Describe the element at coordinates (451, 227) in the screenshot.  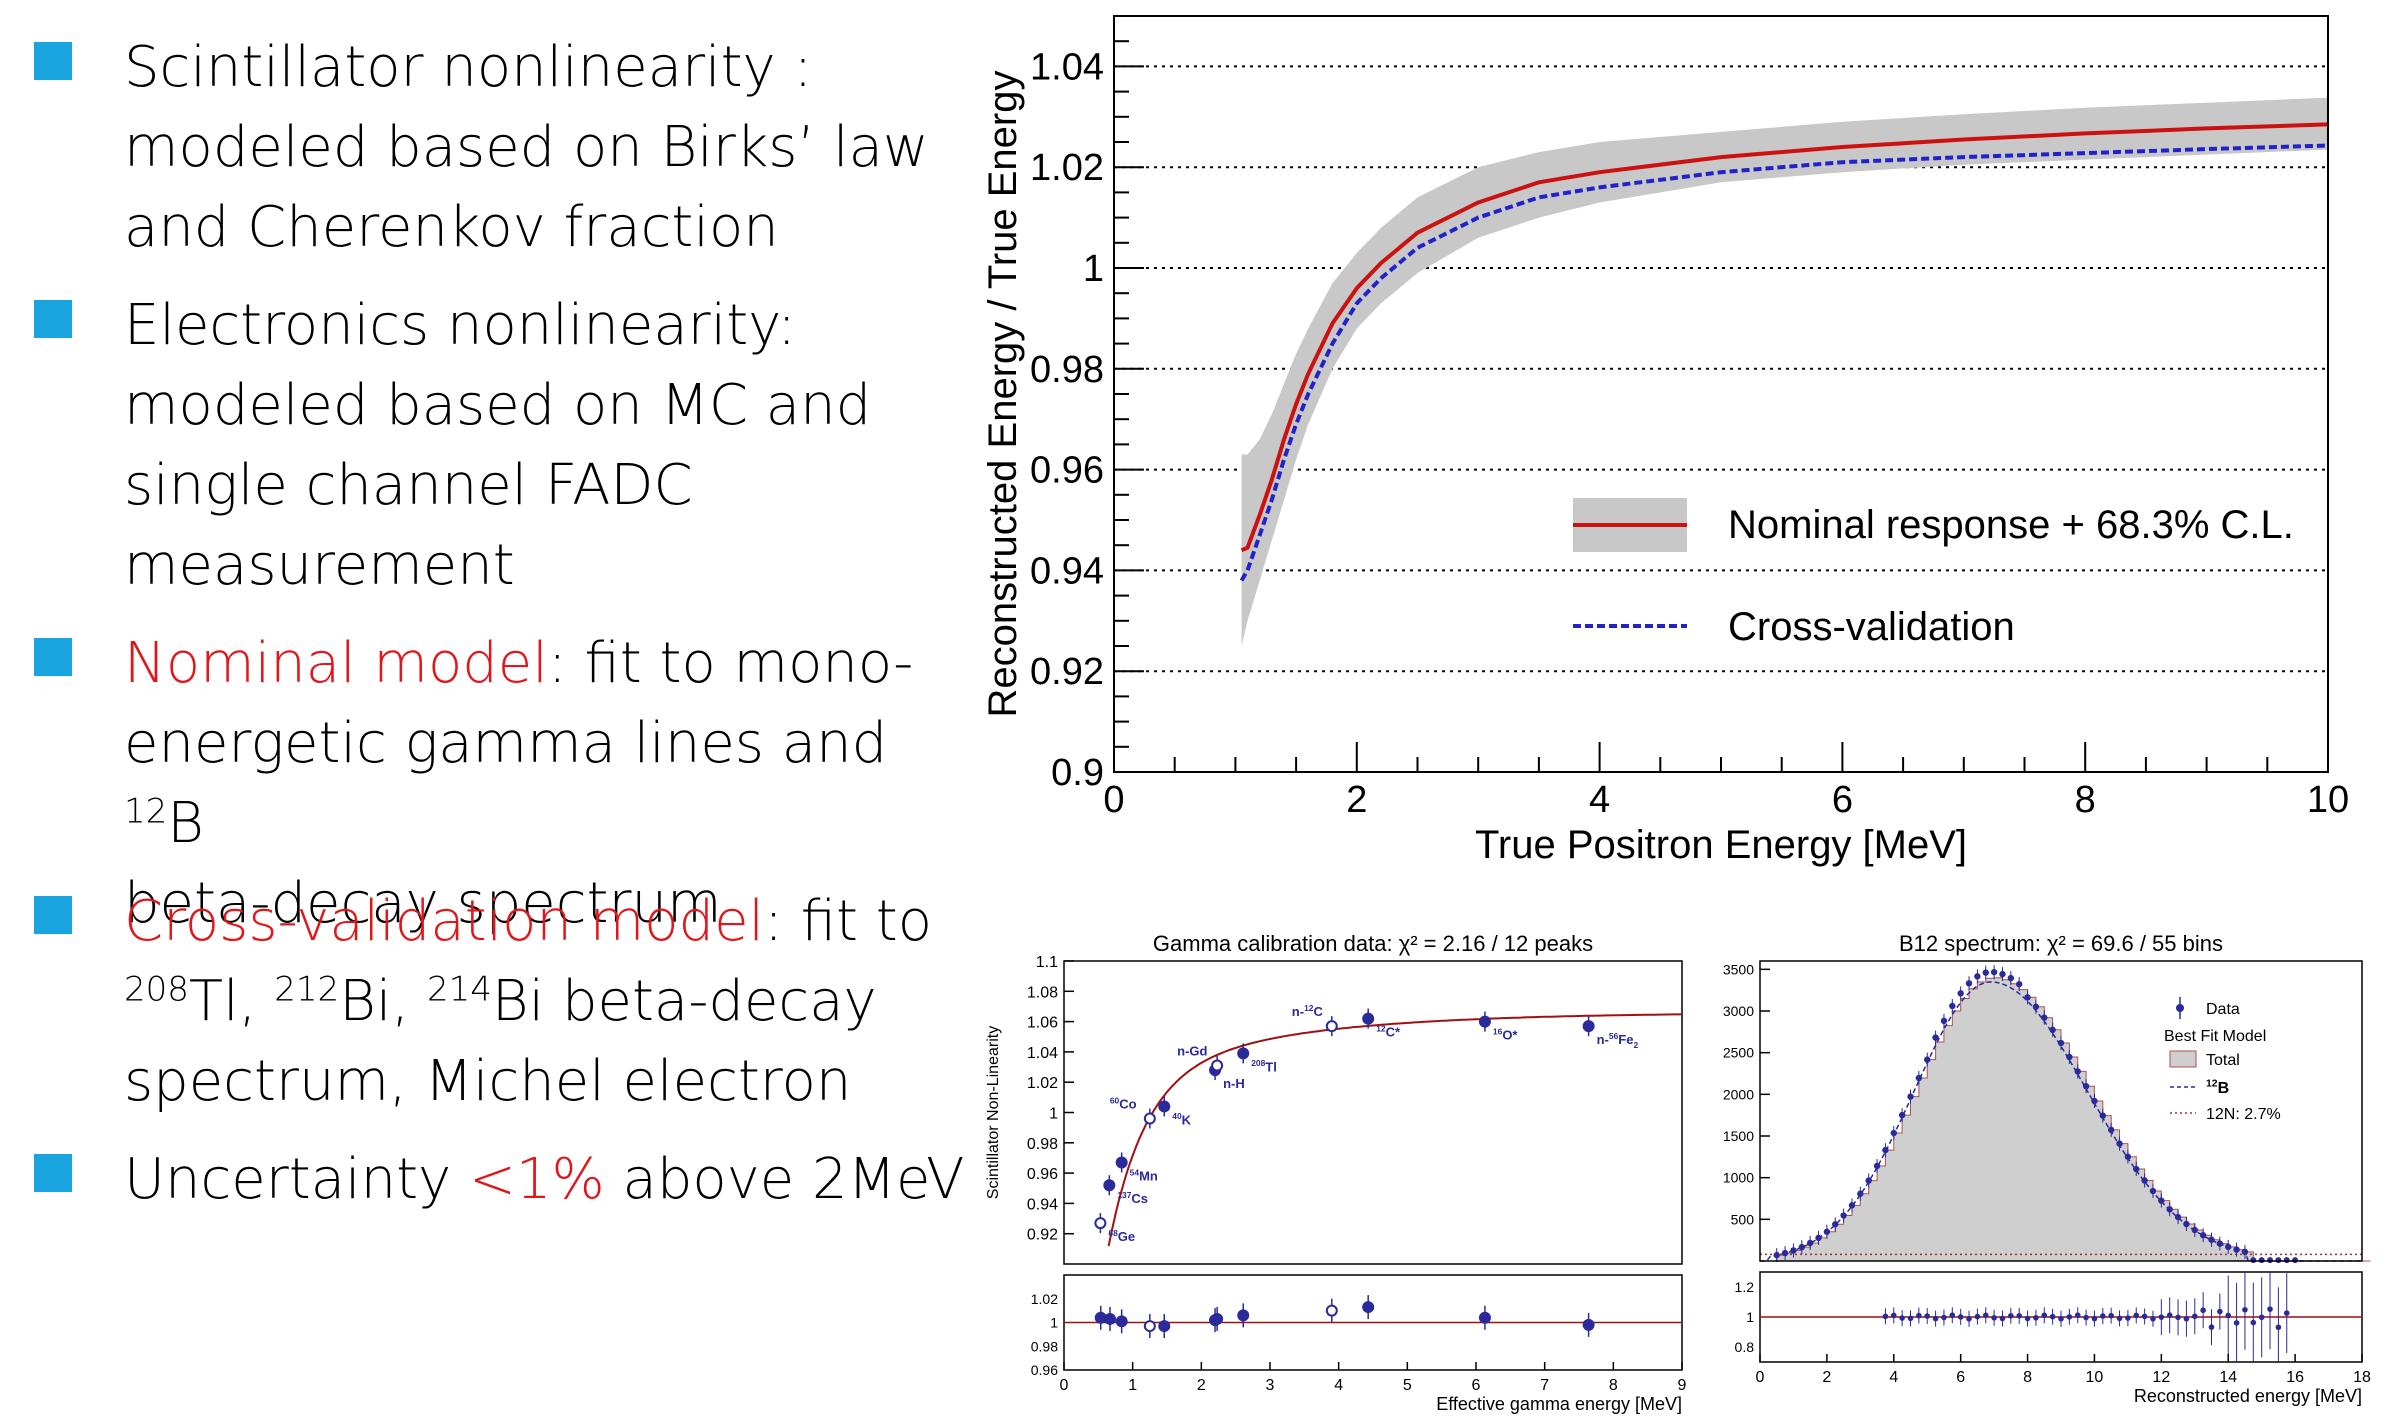
I see `bullet-text: and Cherenkov fraction` at that location.